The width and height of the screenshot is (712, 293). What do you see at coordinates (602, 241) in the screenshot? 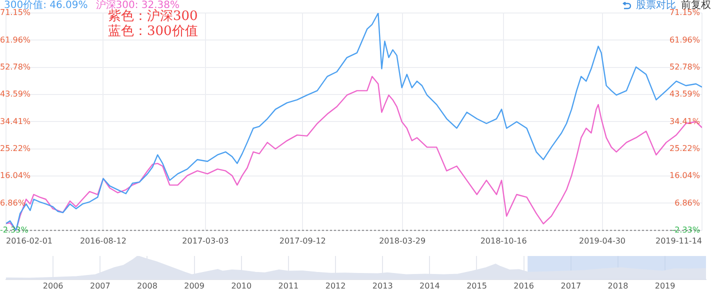
I see `x-tick-label: 2019-04-30` at bounding box center [602, 241].